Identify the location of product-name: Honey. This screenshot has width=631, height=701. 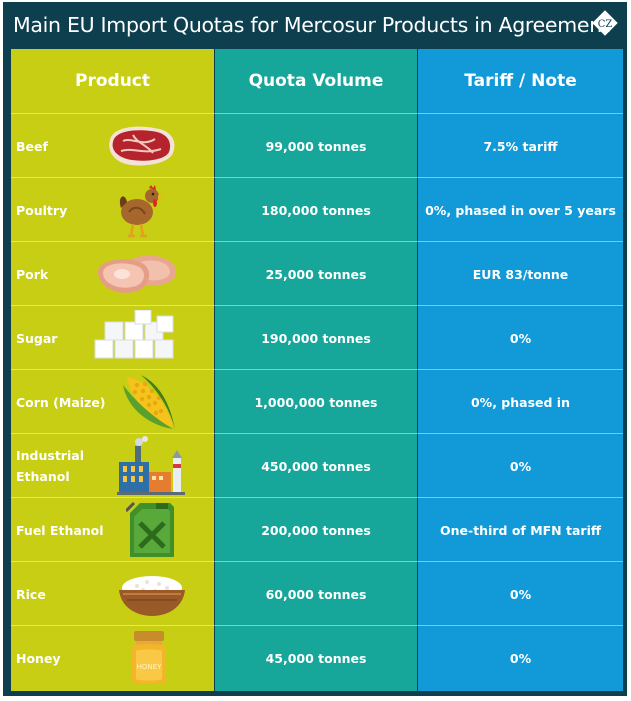
(38, 658).